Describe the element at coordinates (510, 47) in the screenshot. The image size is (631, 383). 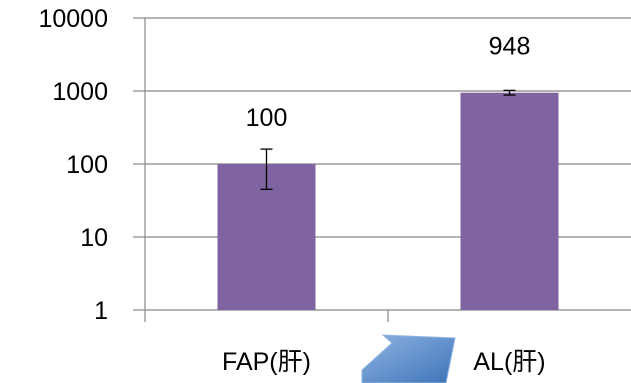
I see `data-label: 948` at that location.